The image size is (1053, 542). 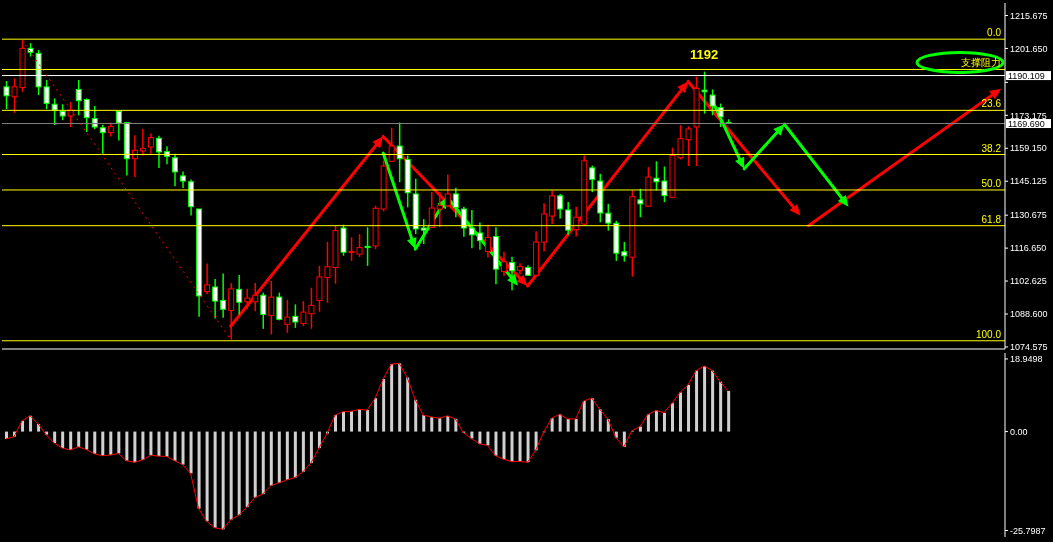 What do you see at coordinates (1019, 431) in the screenshot?
I see `y-tick-label: 0.00` at bounding box center [1019, 431].